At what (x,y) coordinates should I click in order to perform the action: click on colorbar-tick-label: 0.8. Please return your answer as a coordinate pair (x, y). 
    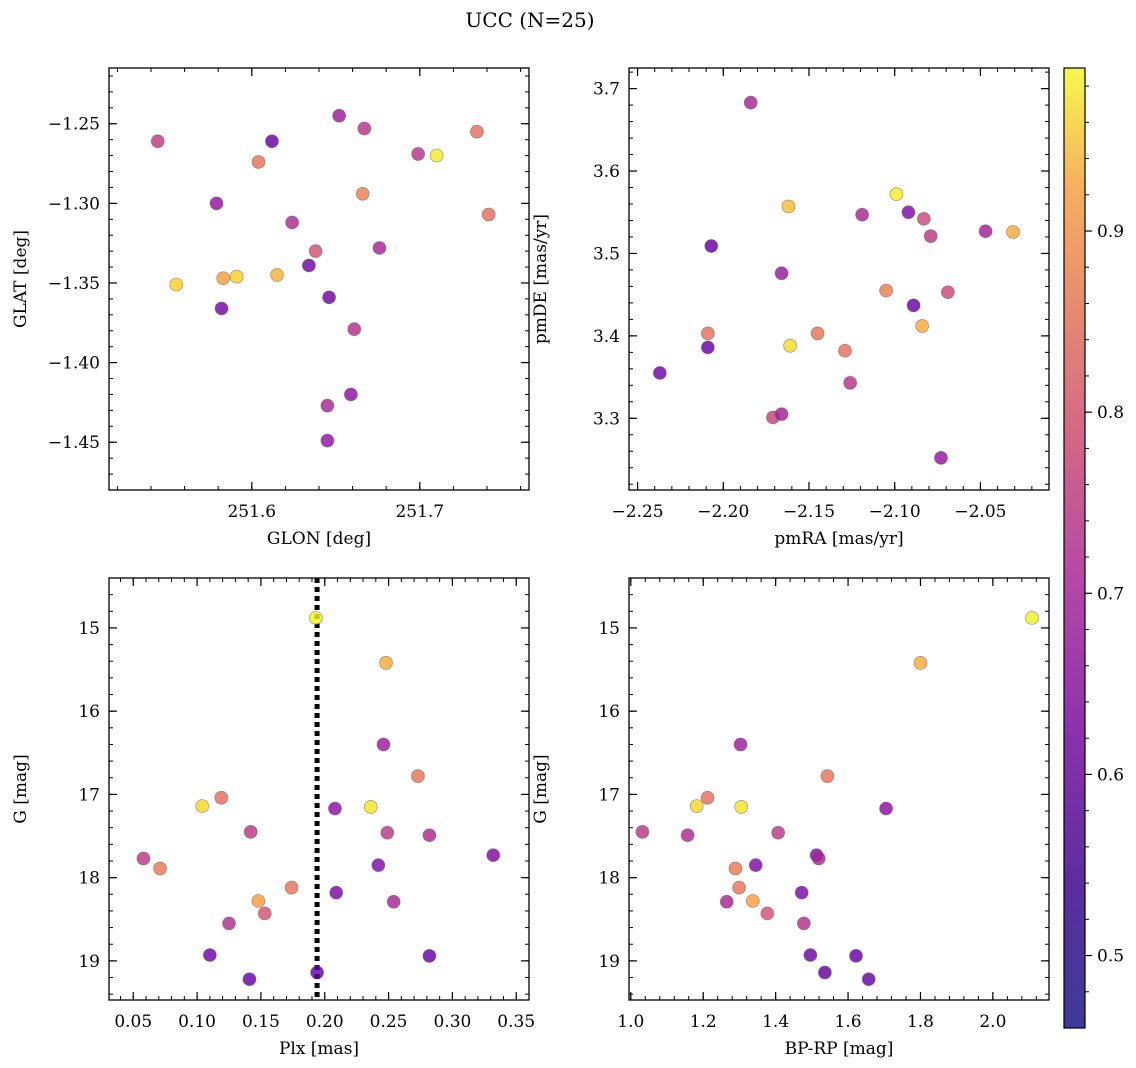
    Looking at the image, I should click on (1110, 413).